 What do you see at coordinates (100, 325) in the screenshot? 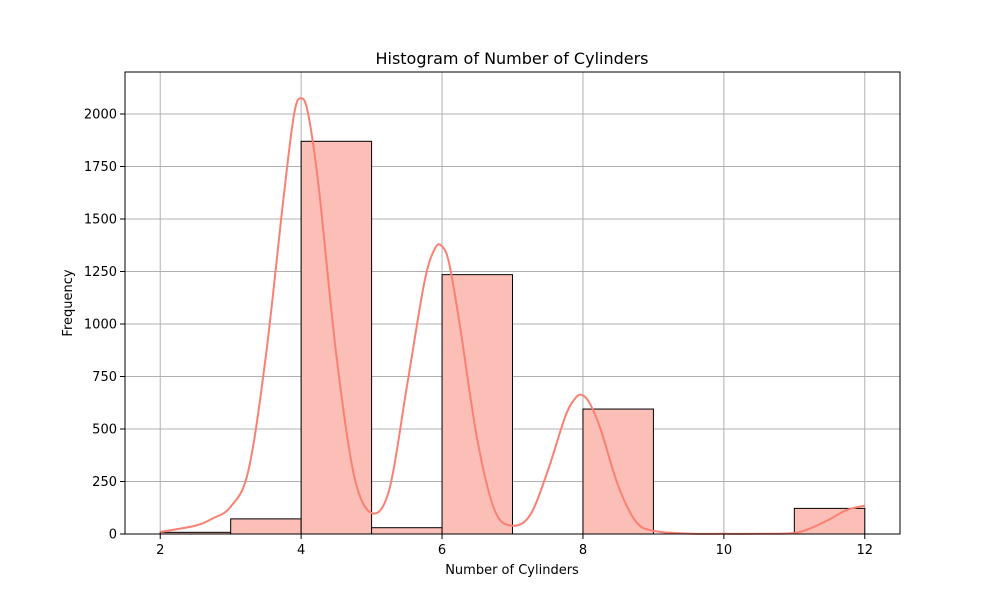
I see `y-tick-label: 1000` at bounding box center [100, 325].